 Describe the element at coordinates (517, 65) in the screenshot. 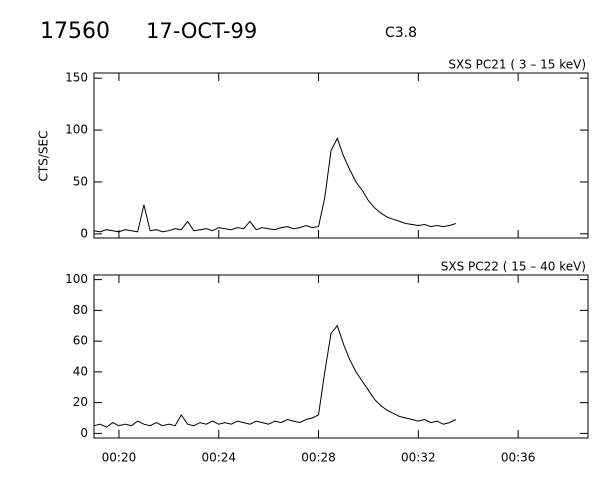

I see `panel-title: SXS PC21 ( 3 – 15 keV)` at that location.